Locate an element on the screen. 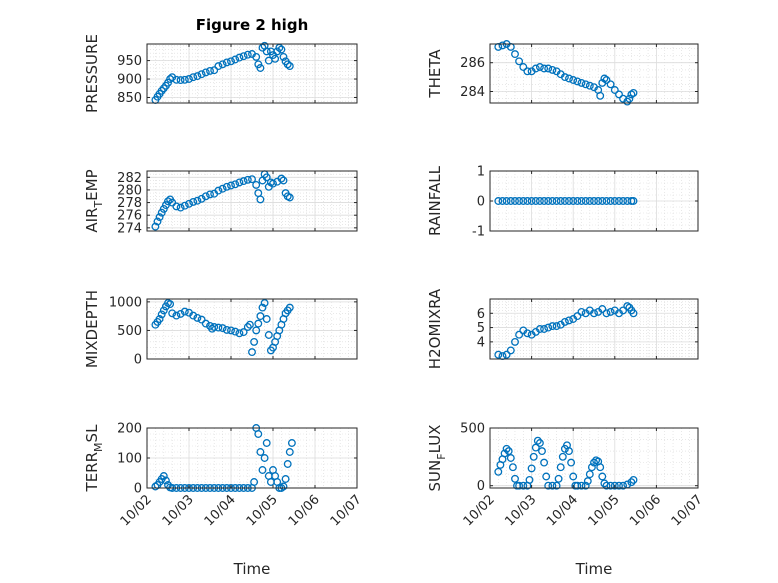 Image resolution: width=778 pixels, height=583 pixels. y-tick-label: 284 is located at coordinates (472, 92).